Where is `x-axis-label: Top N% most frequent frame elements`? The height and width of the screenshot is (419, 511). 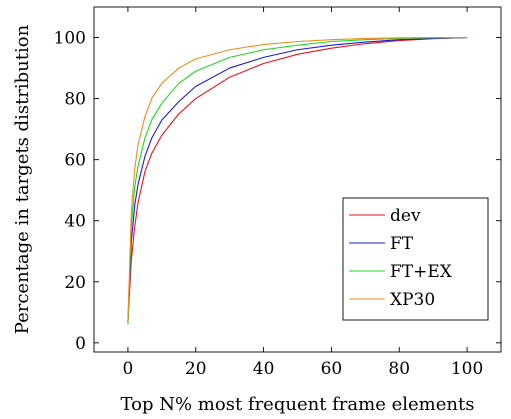 x-axis-label: Top N% most frequent frame elements is located at coordinates (298, 404).